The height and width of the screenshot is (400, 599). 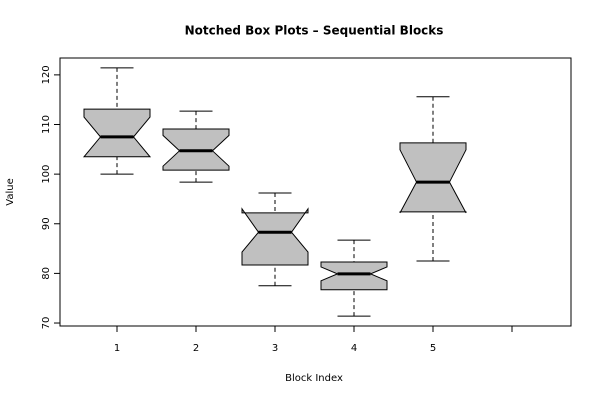 What do you see at coordinates (46, 124) in the screenshot?
I see `y-tick-label: 110` at bounding box center [46, 124].